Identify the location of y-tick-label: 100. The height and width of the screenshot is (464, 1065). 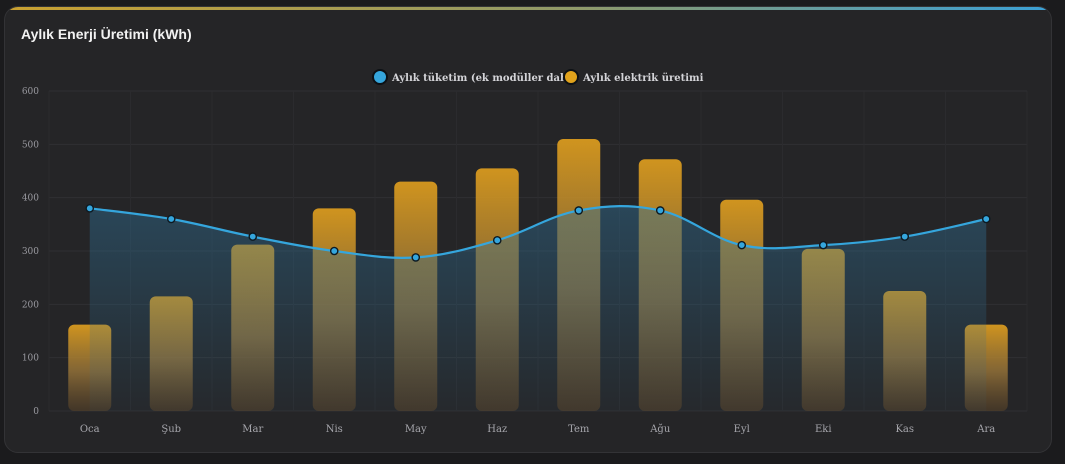
(30, 359).